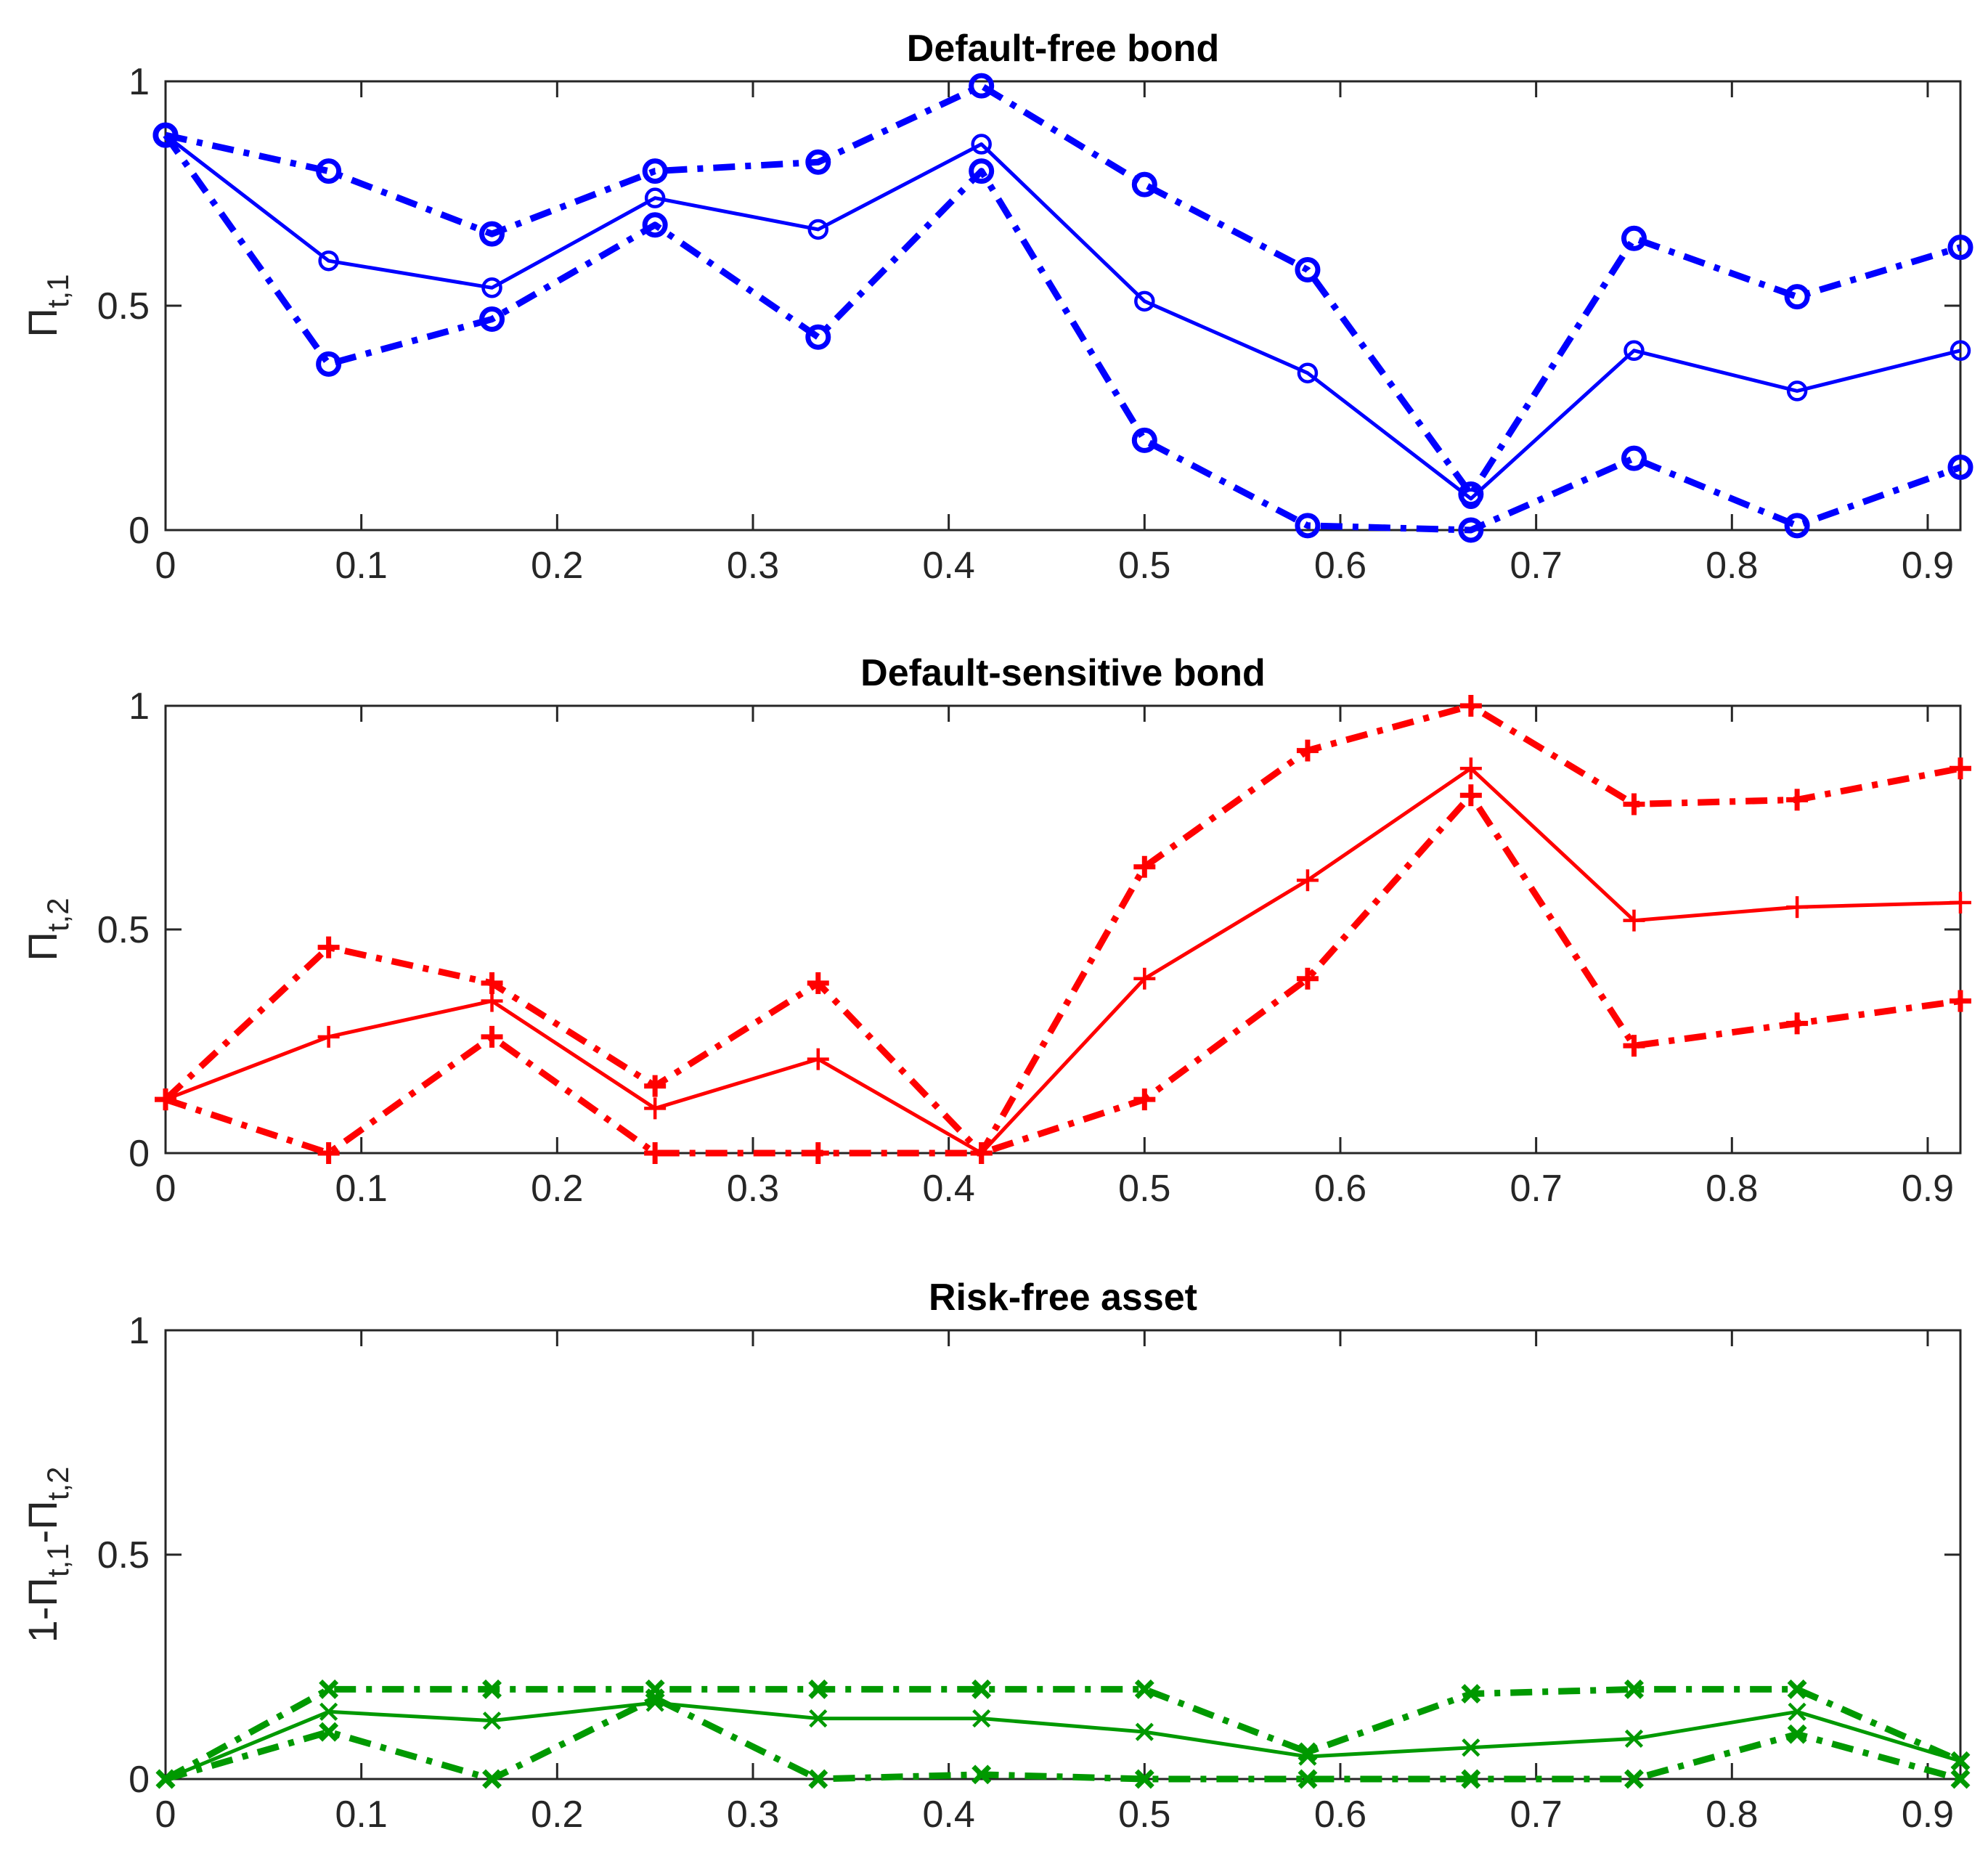 The width and height of the screenshot is (1988, 1856). Describe the element at coordinates (47, 305) in the screenshot. I see `y-axis-label: Πt,1` at that location.